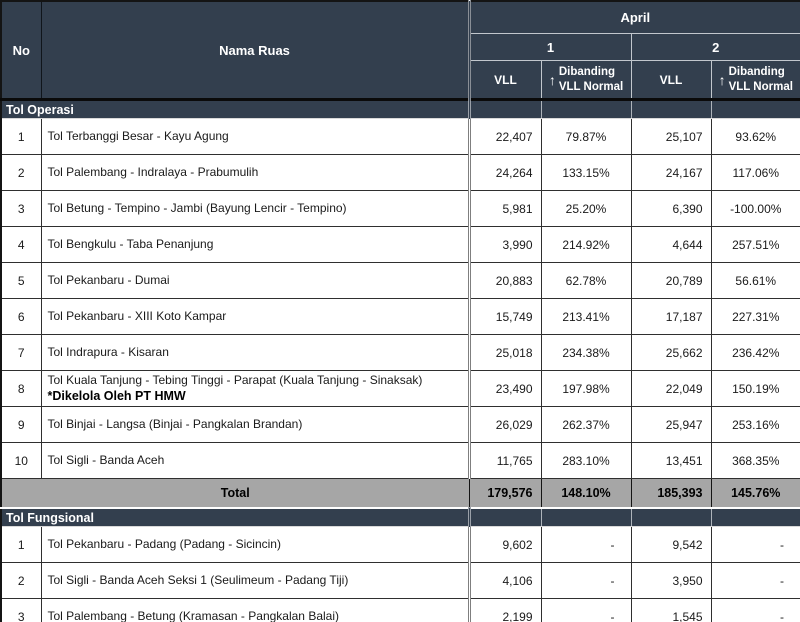 The height and width of the screenshot is (622, 800). I want to click on row-number: 2, so click(21, 172).